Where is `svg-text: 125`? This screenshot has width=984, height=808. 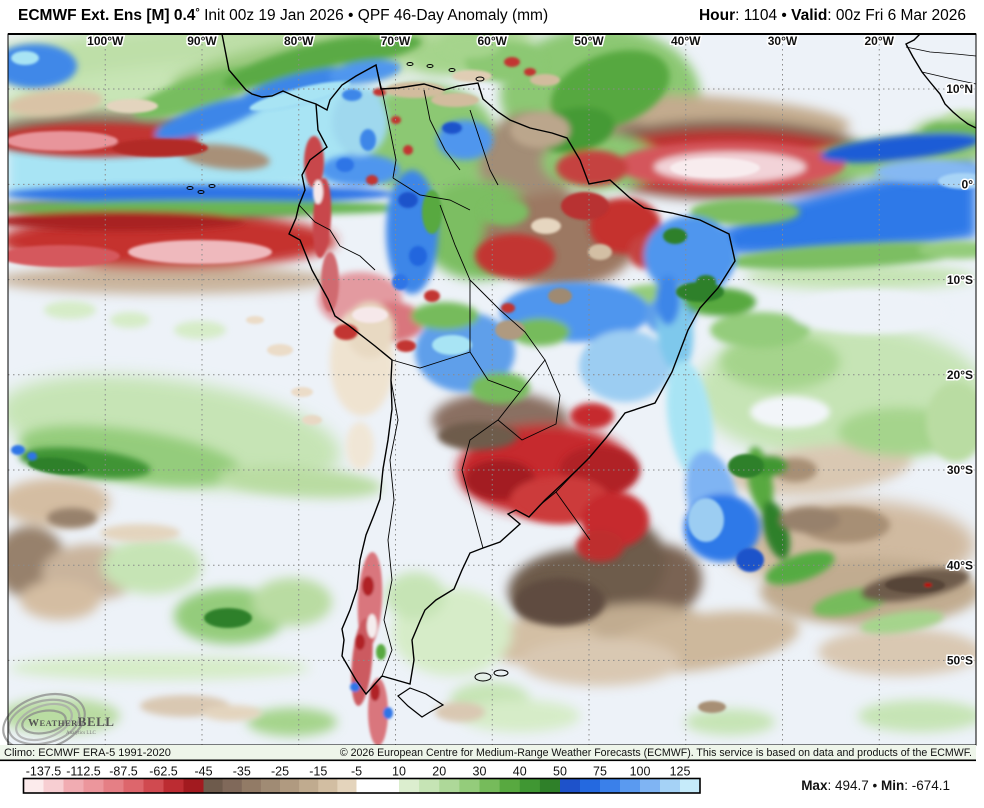 svg-text: 125 is located at coordinates (680, 772).